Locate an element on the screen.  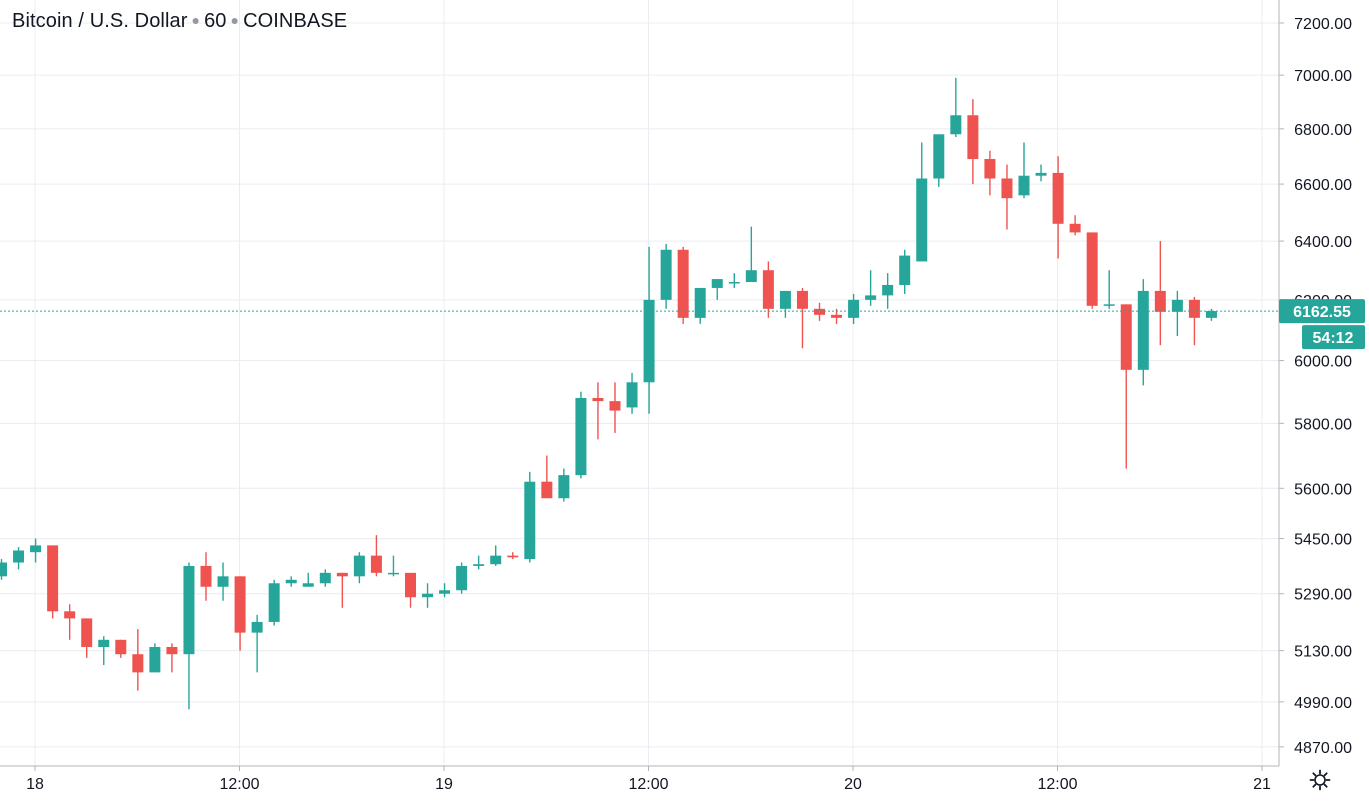
interval-label: 60 is located at coordinates (215, 21).